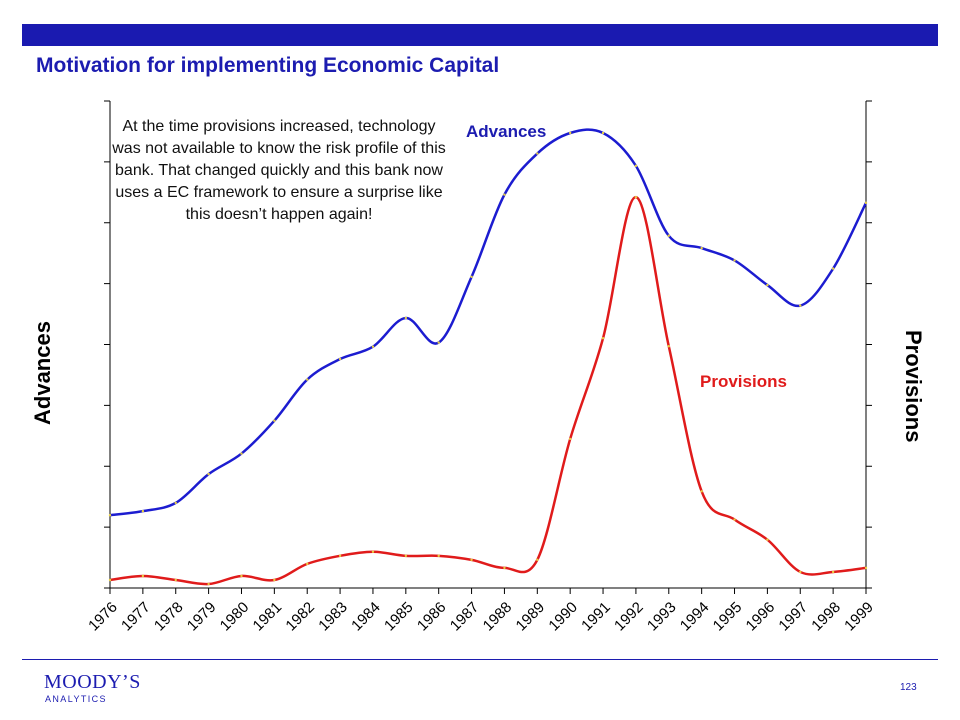  What do you see at coordinates (563, 617) in the screenshot?
I see `x-tick-label: 1990` at bounding box center [563, 617].